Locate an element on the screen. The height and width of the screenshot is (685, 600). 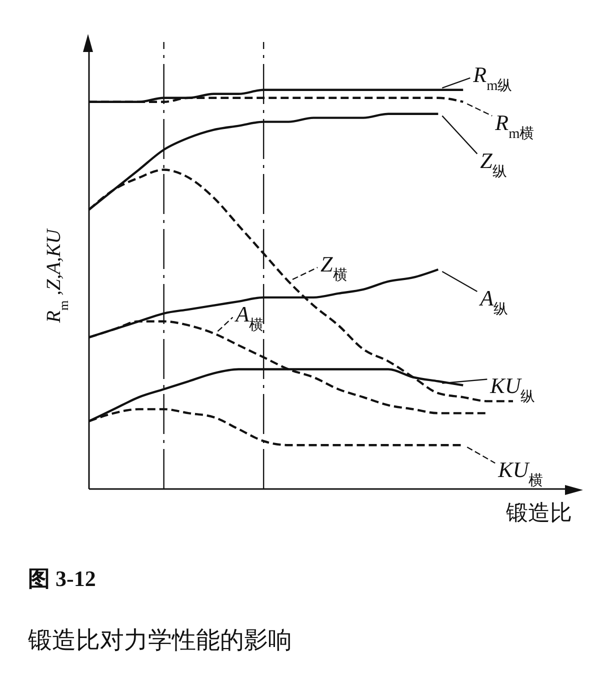
legend-label: R$_{m纵}$ is located at coordinates (492, 78).